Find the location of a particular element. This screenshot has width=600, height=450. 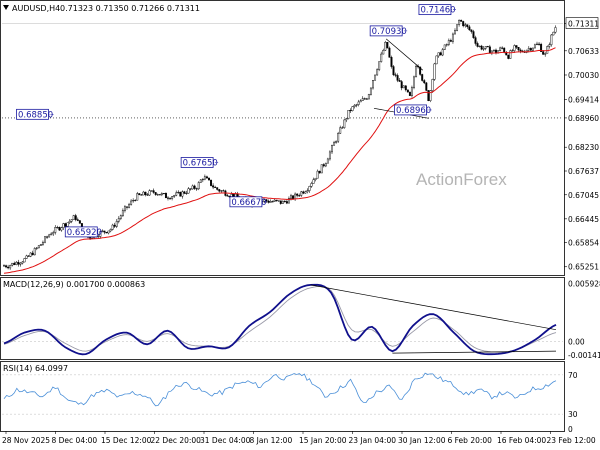

annotation-label: 0.65920 is located at coordinates (84, 233).